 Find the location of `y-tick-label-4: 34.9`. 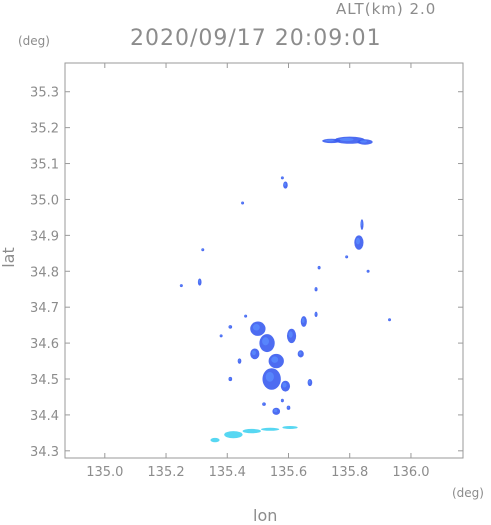

y-tick-label-4: 34.9 is located at coordinates (44, 236).